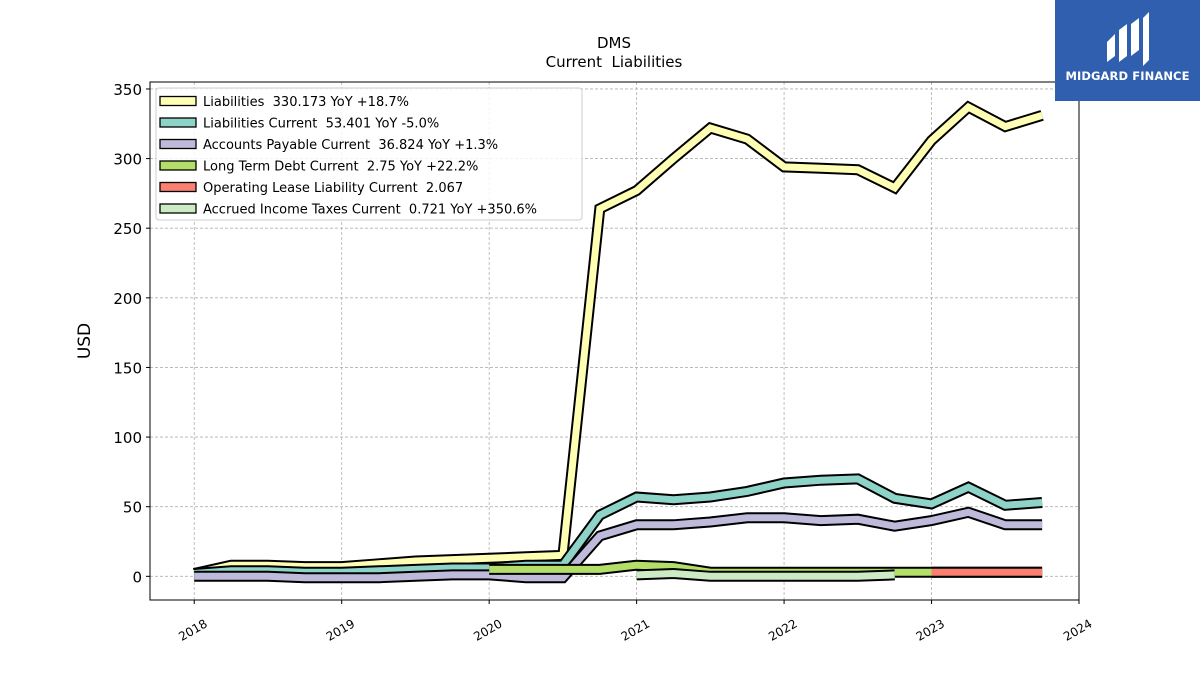  I want to click on y-tick-label: 200, so click(127, 299).